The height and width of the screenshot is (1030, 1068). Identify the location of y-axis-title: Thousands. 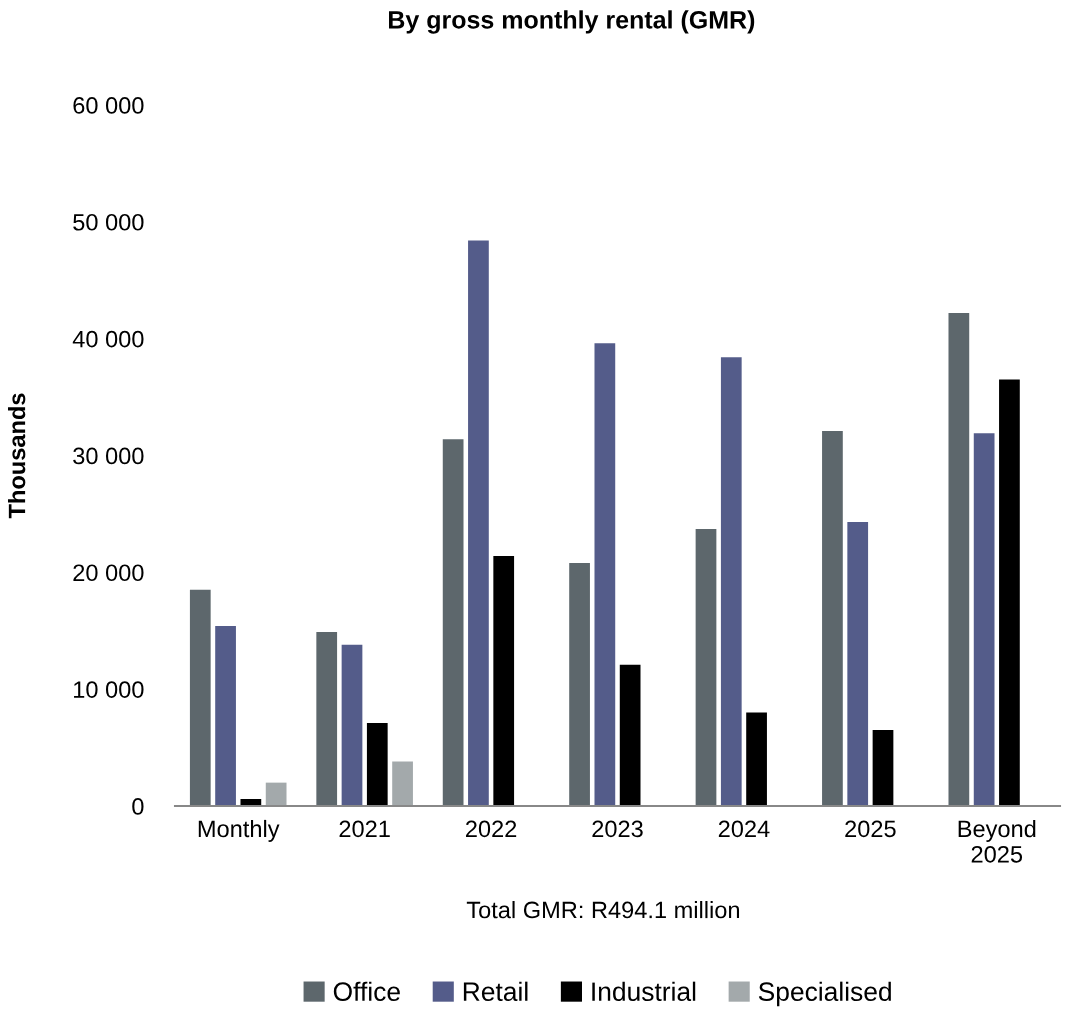
(16, 456).